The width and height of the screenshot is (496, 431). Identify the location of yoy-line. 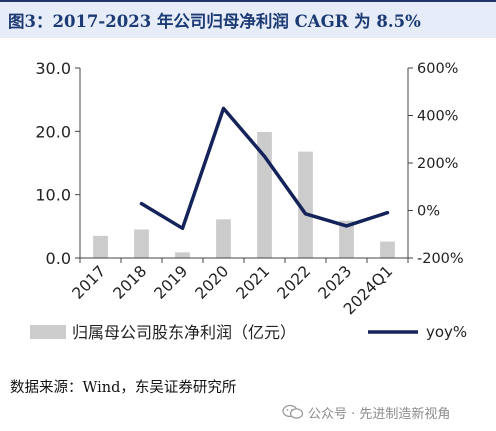
(264, 168).